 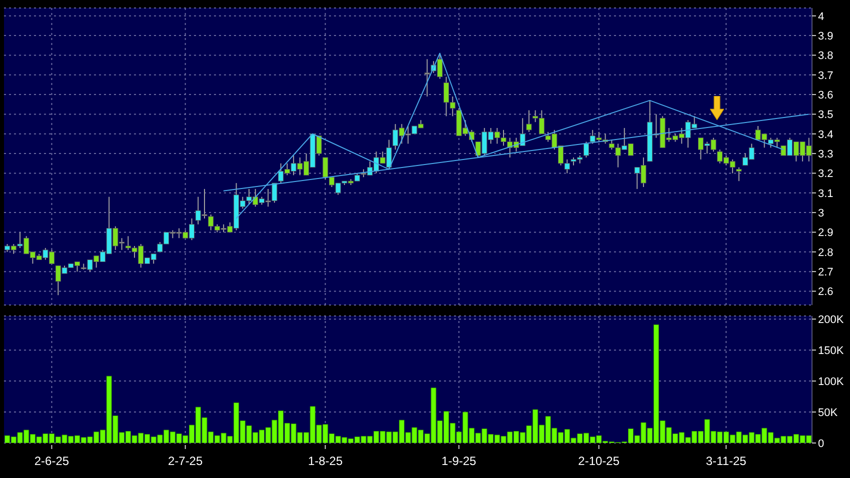 I want to click on y-tick-label: 2.7, so click(x=826, y=272).